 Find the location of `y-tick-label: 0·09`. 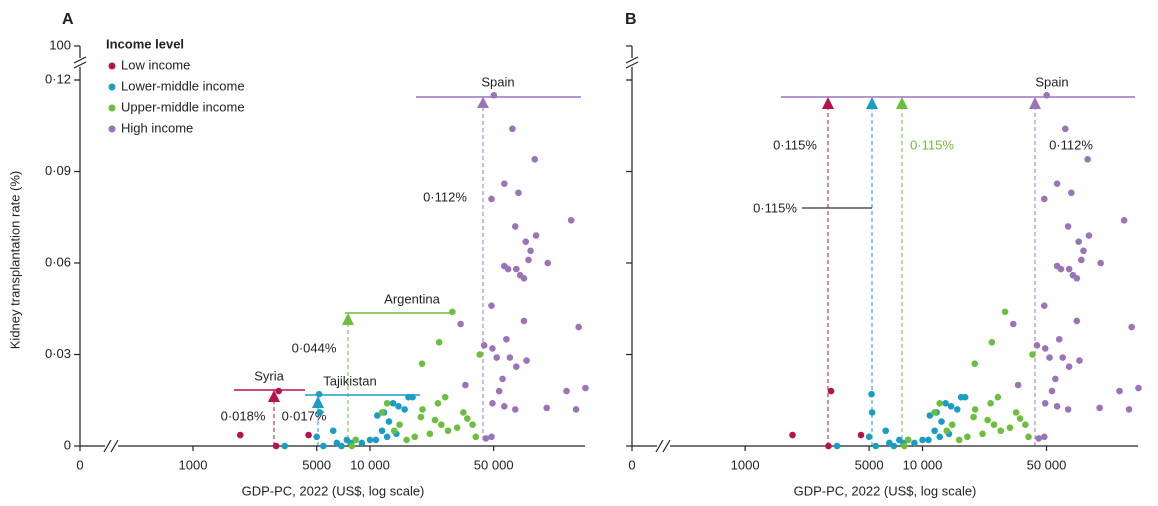

y-tick-label: 0·09 is located at coordinates (58, 170).